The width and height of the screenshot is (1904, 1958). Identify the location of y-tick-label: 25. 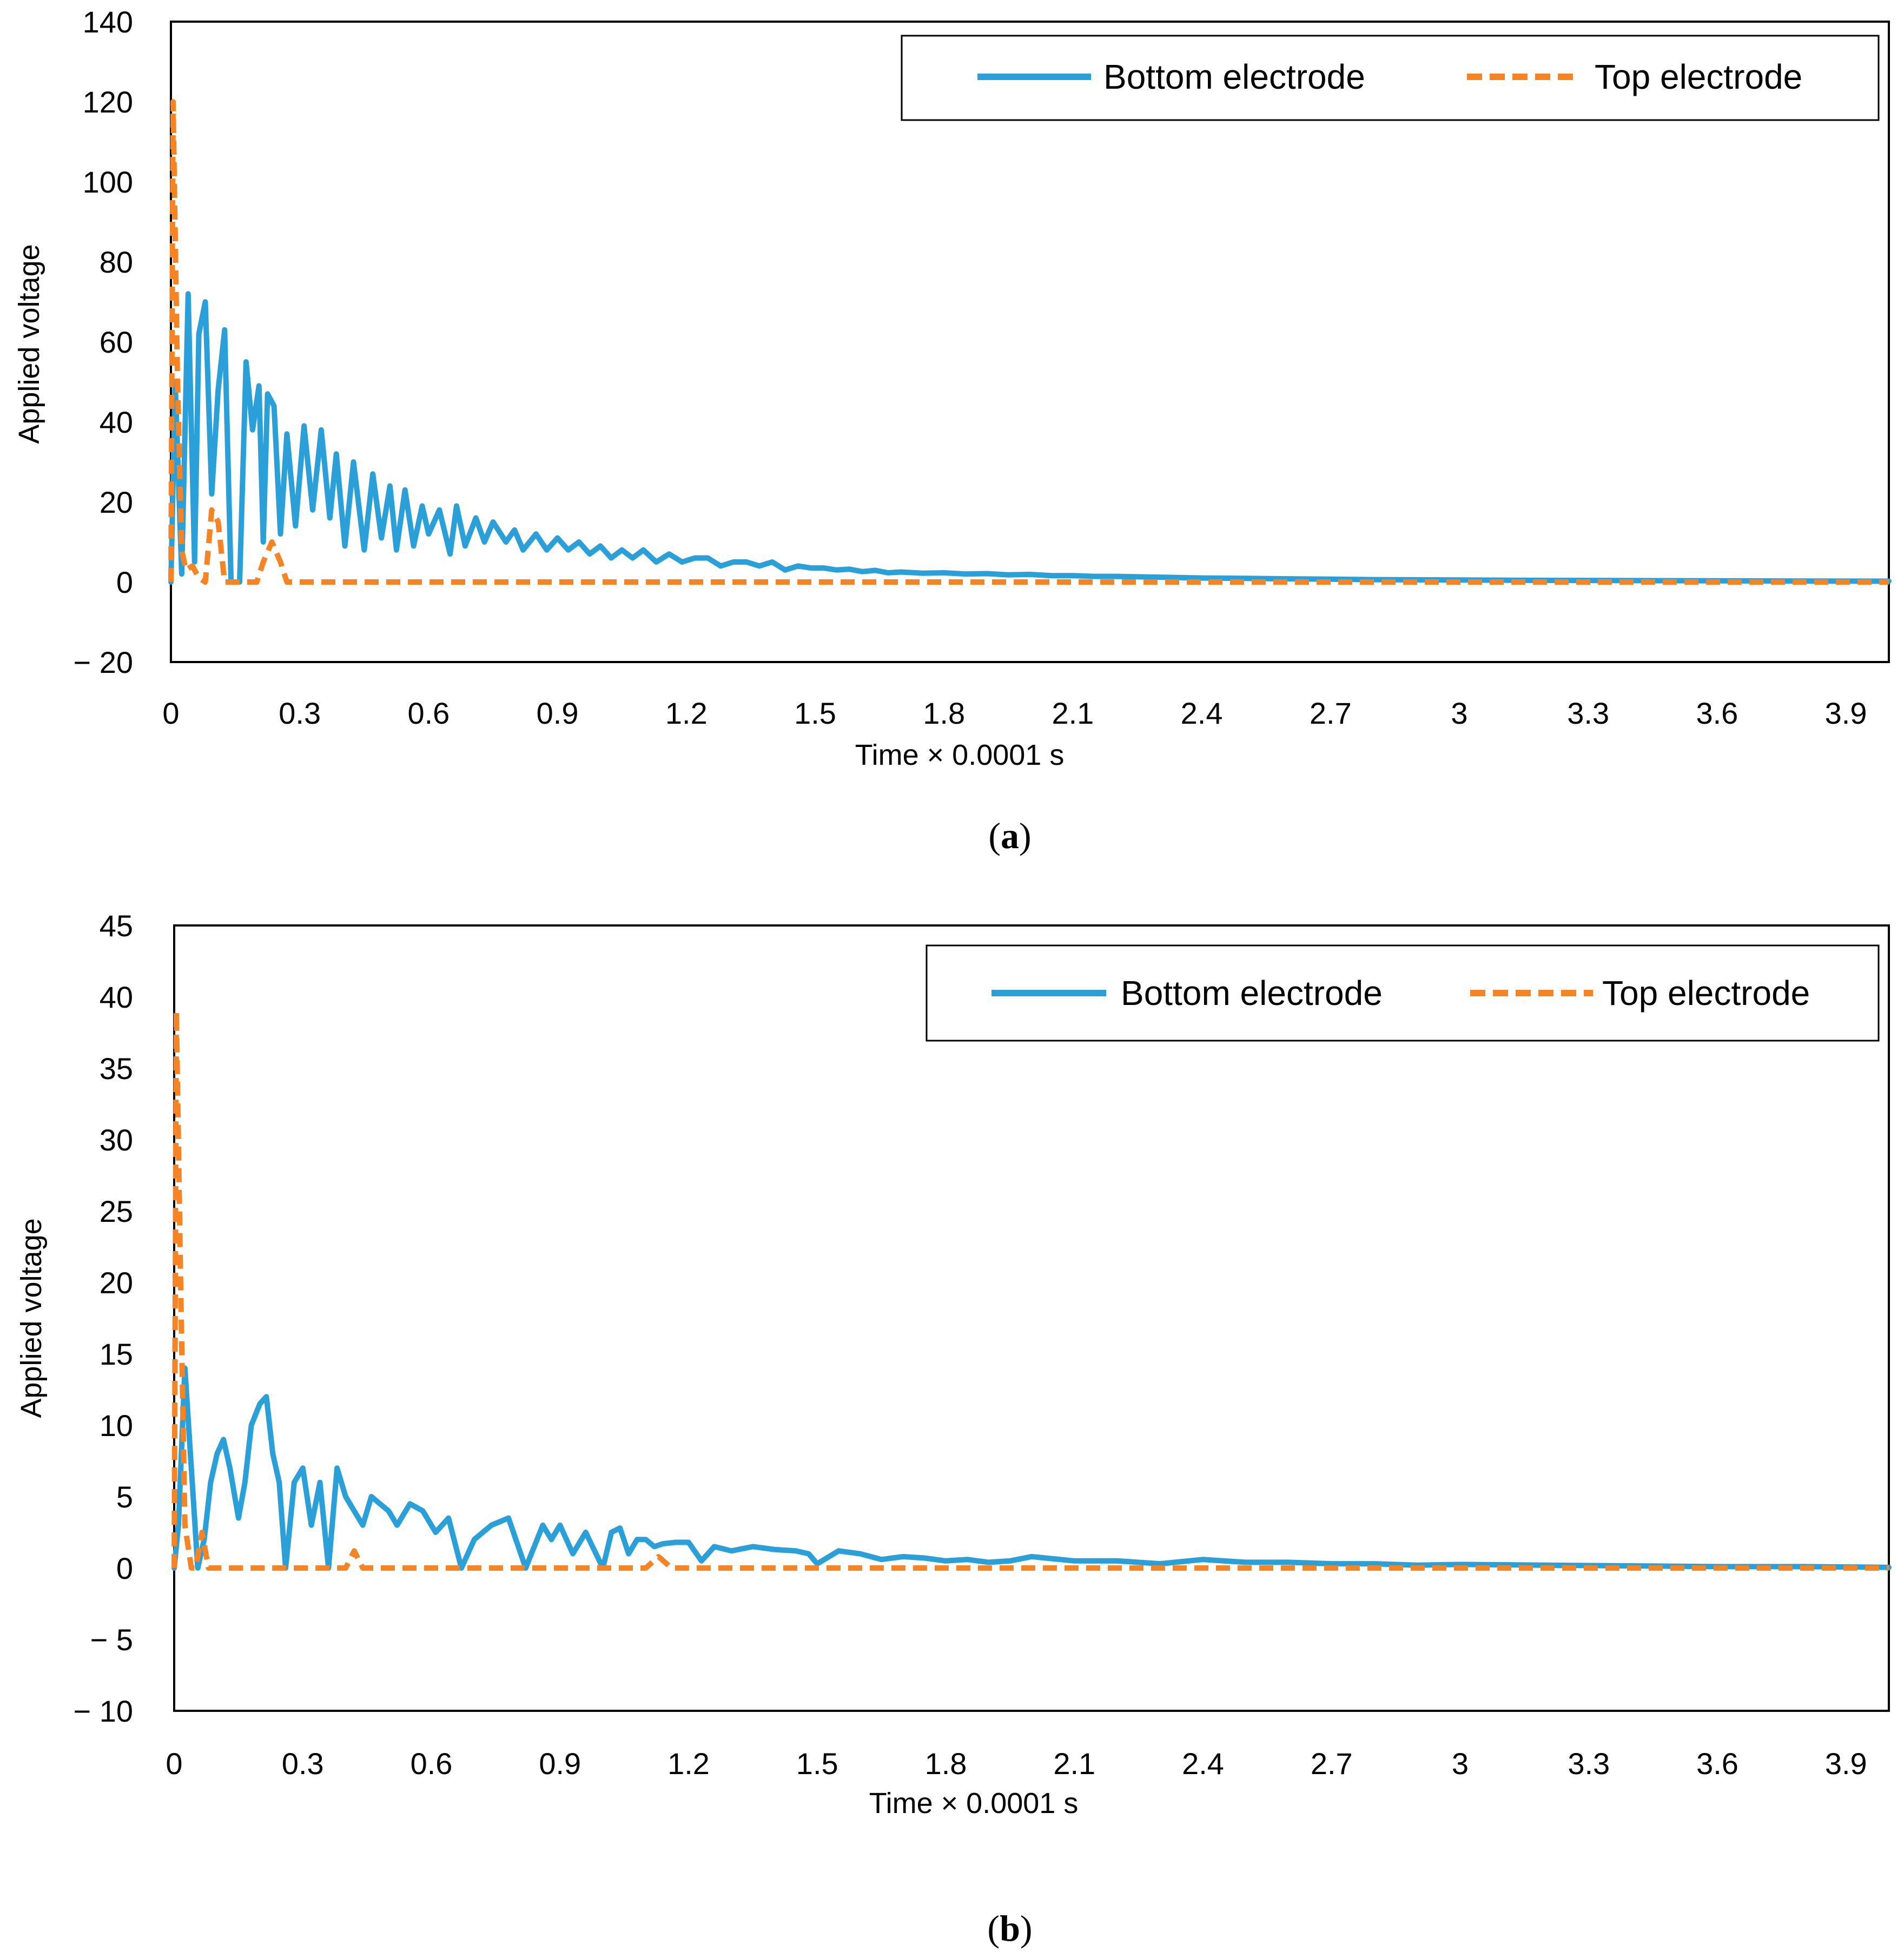
(116, 1211).